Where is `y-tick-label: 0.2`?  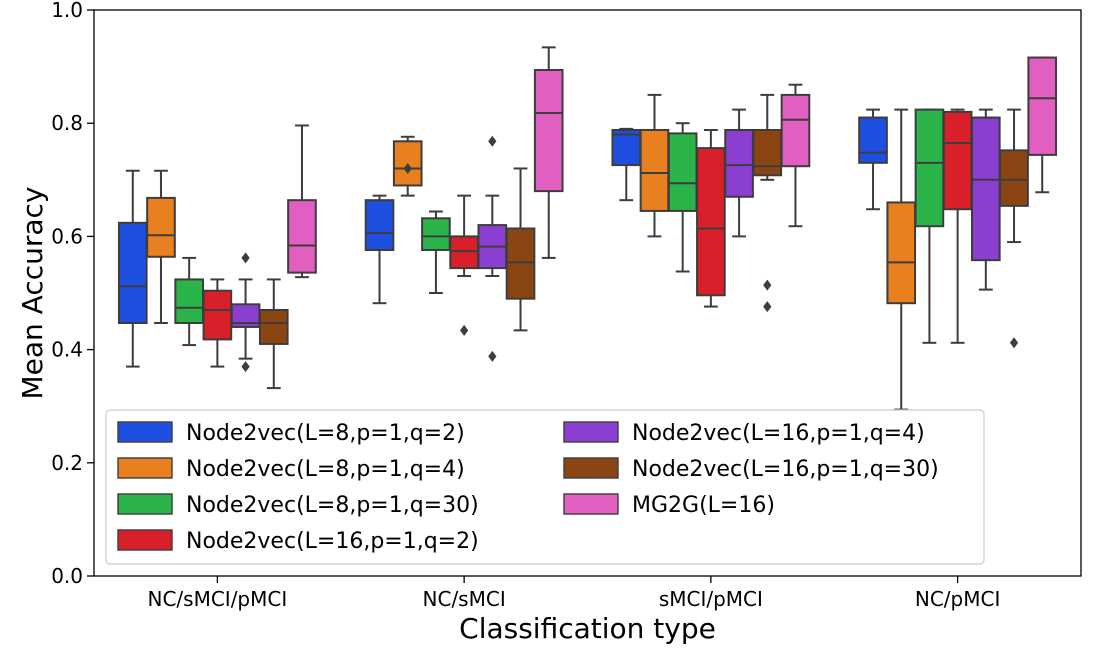 y-tick-label: 0.2 is located at coordinates (67, 463).